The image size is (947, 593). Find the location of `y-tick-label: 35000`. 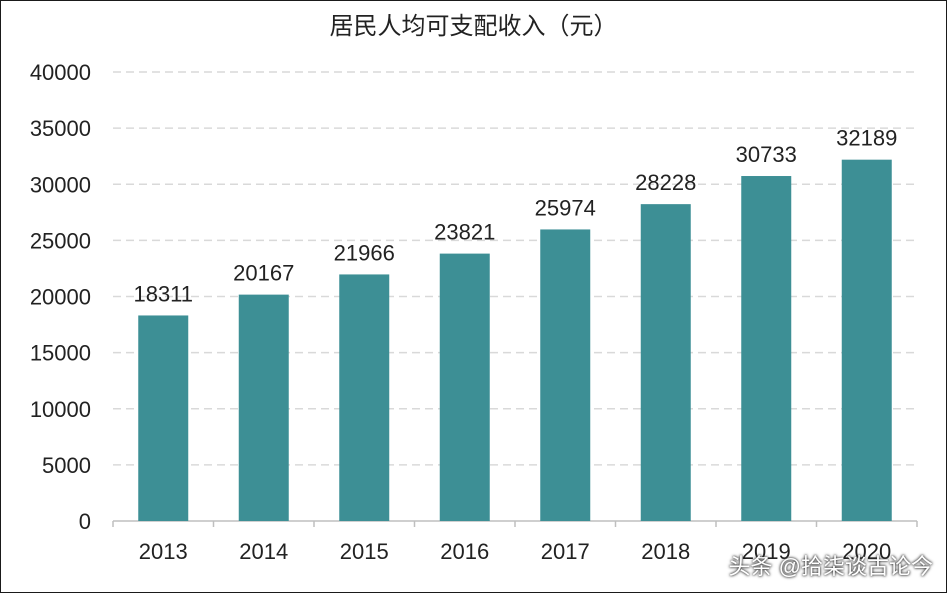

y-tick-label: 35000 is located at coordinates (60, 128).